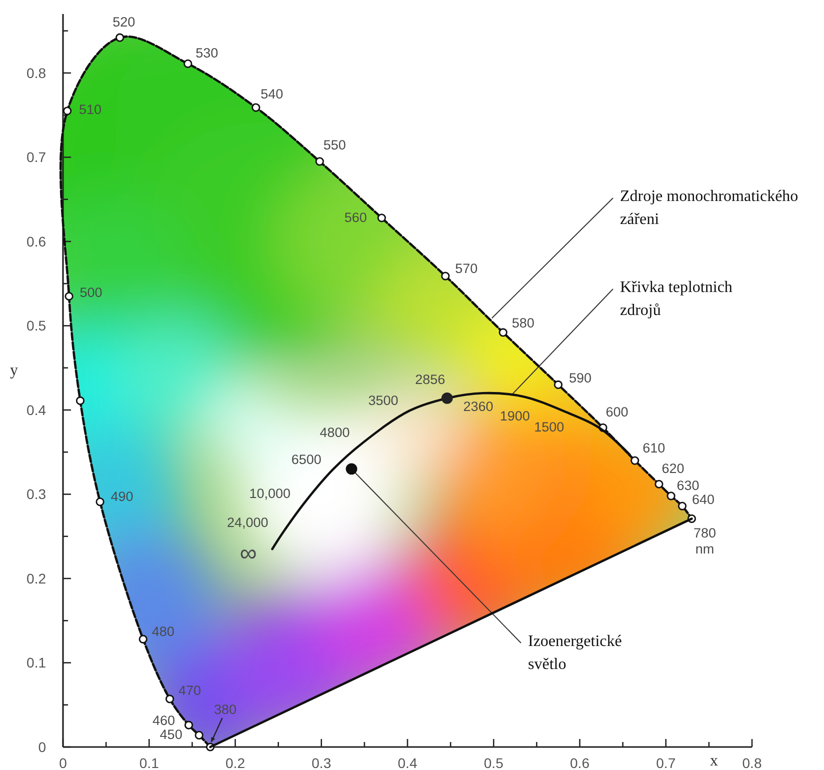 This screenshot has width=824, height=770. Describe the element at coordinates (466, 268) in the screenshot. I see `annotation: 570` at that location.